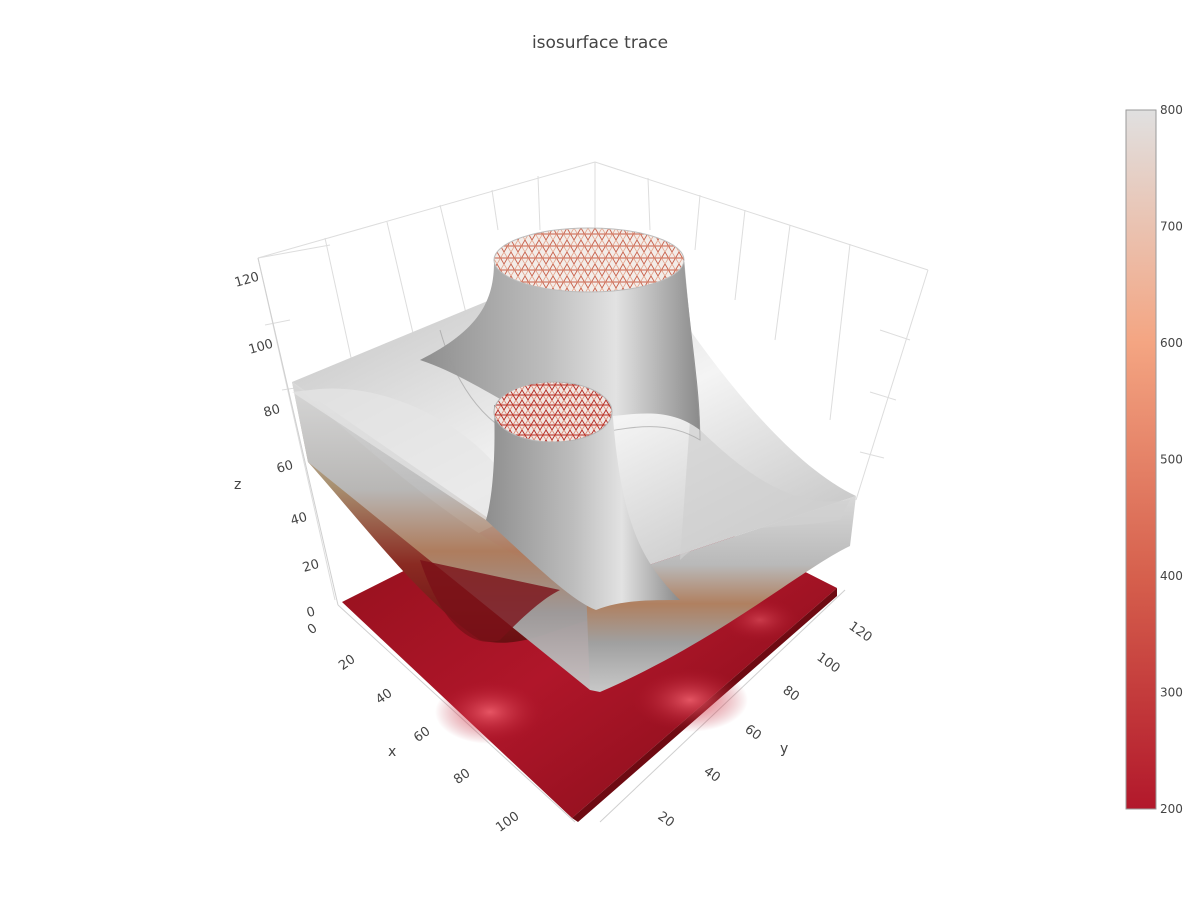 The height and width of the screenshot is (900, 1200). Describe the element at coordinates (1171, 227) in the screenshot. I see `colorbar-tick-label: 700` at that location.